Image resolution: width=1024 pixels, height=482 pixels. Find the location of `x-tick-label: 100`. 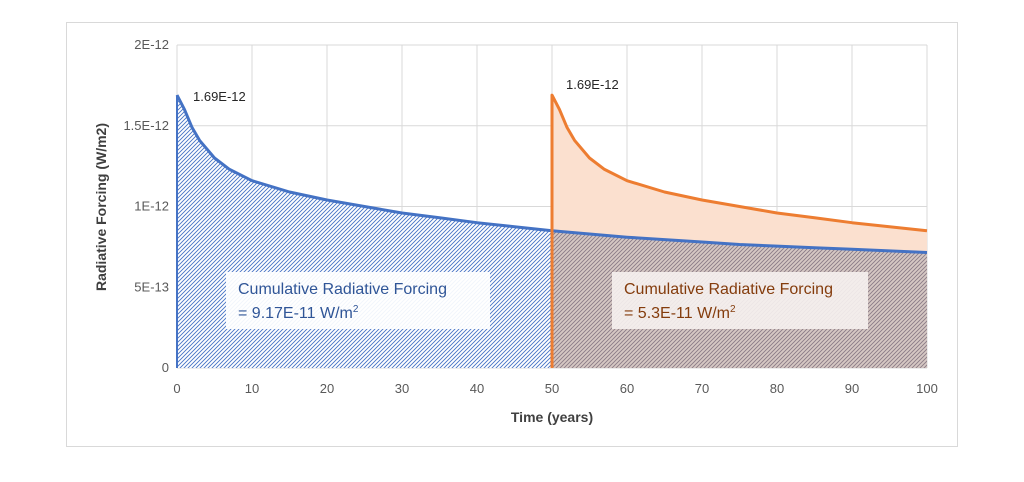

x-tick-label: 100 is located at coordinates (927, 388).